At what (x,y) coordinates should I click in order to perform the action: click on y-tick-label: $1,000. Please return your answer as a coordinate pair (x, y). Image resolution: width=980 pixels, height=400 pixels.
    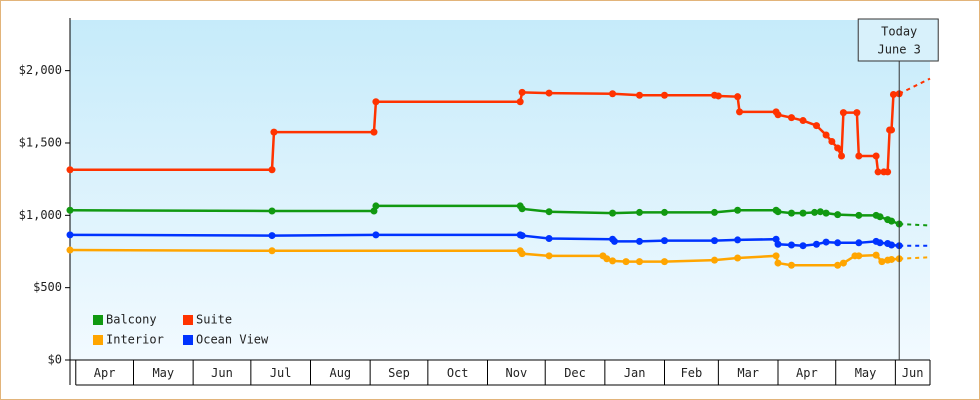
    Looking at the image, I should click on (40, 215).